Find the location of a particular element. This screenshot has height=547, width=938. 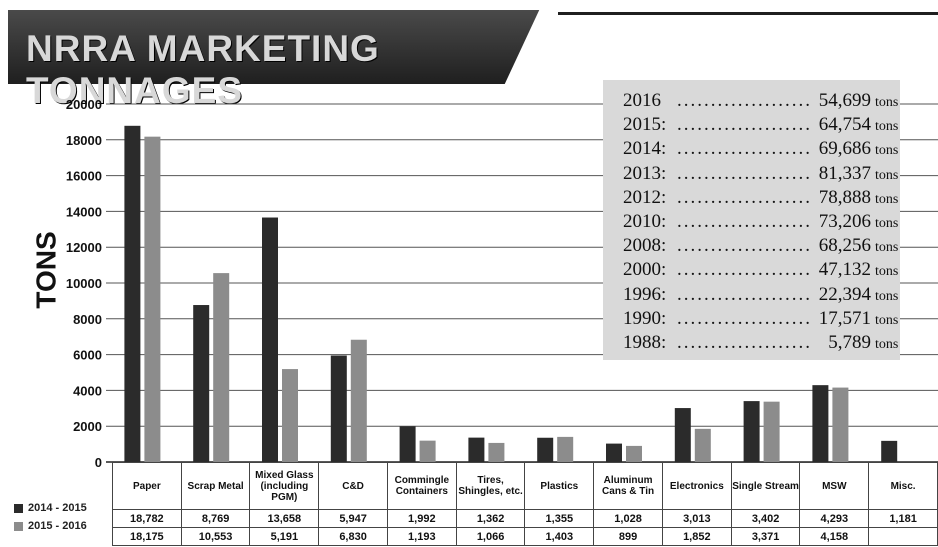

y-tick-label: 4000 is located at coordinates (87, 390).